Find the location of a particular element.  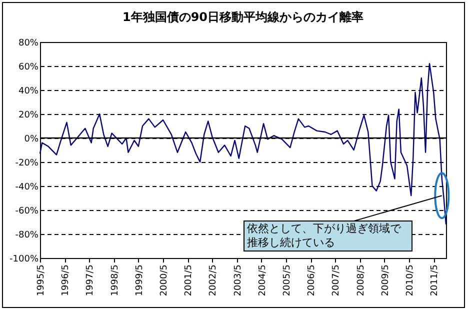

x-tick-label: 2009/5 is located at coordinates (385, 280).